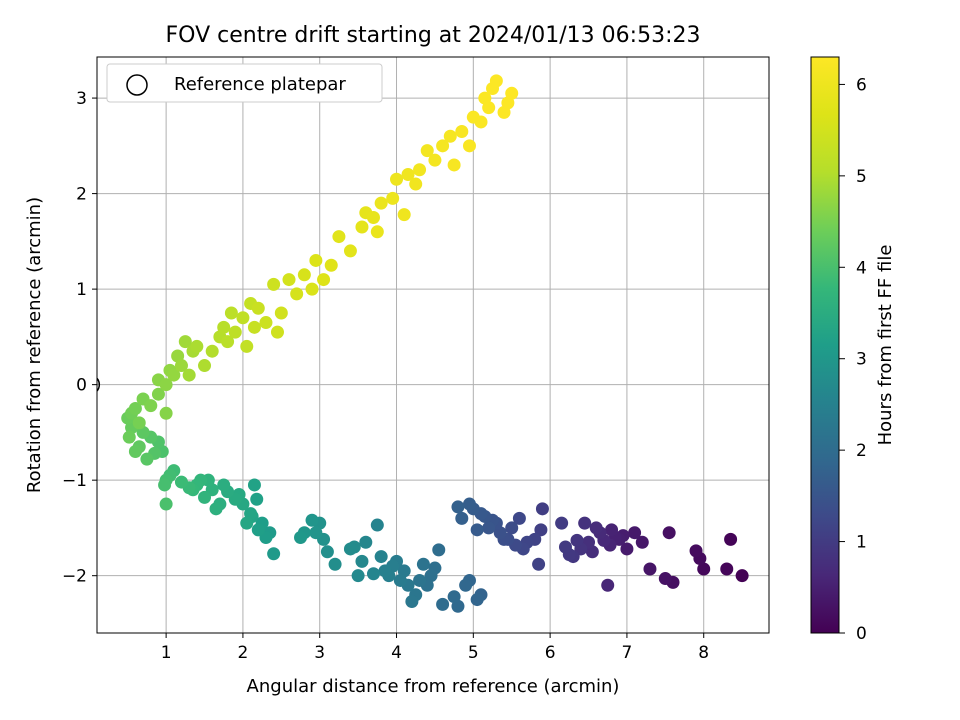  I want to click on y-tick-label: 1, so click(81, 290).